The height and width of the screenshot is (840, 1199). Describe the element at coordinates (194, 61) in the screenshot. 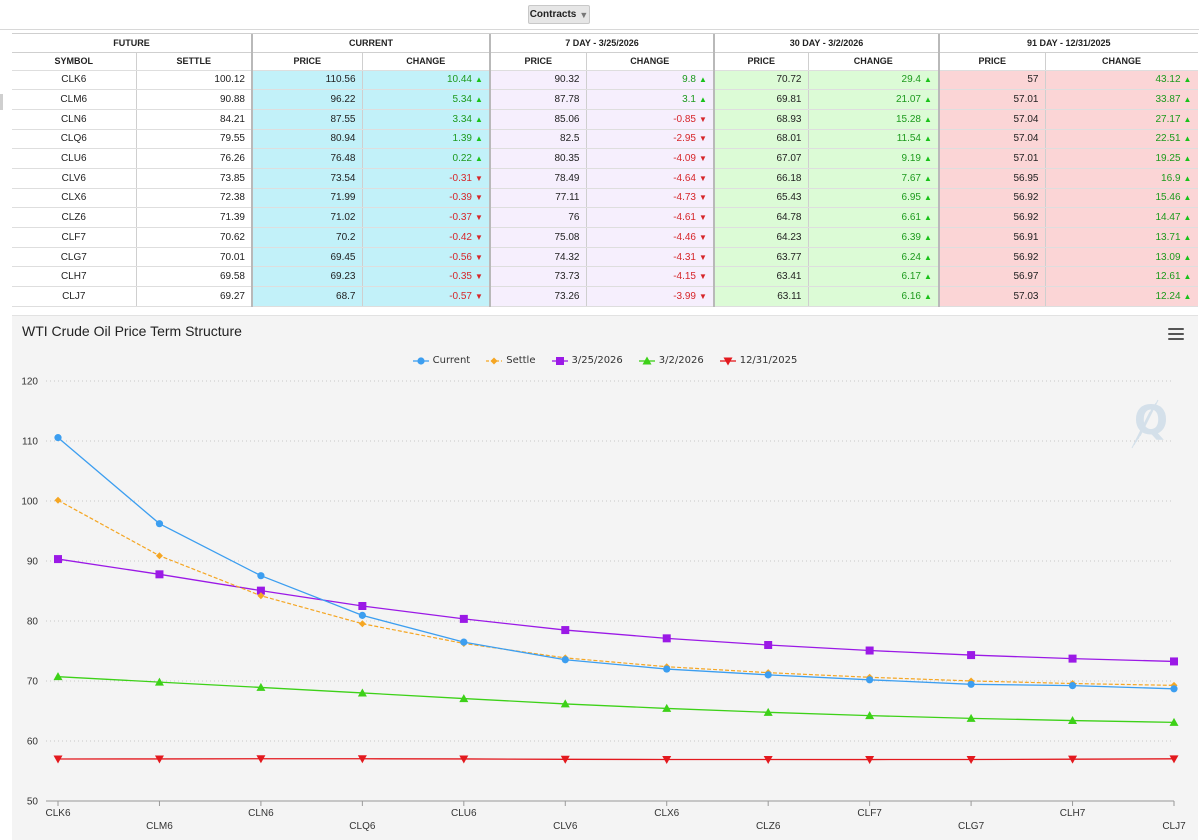

I see `header-settle: SETTLE` at that location.